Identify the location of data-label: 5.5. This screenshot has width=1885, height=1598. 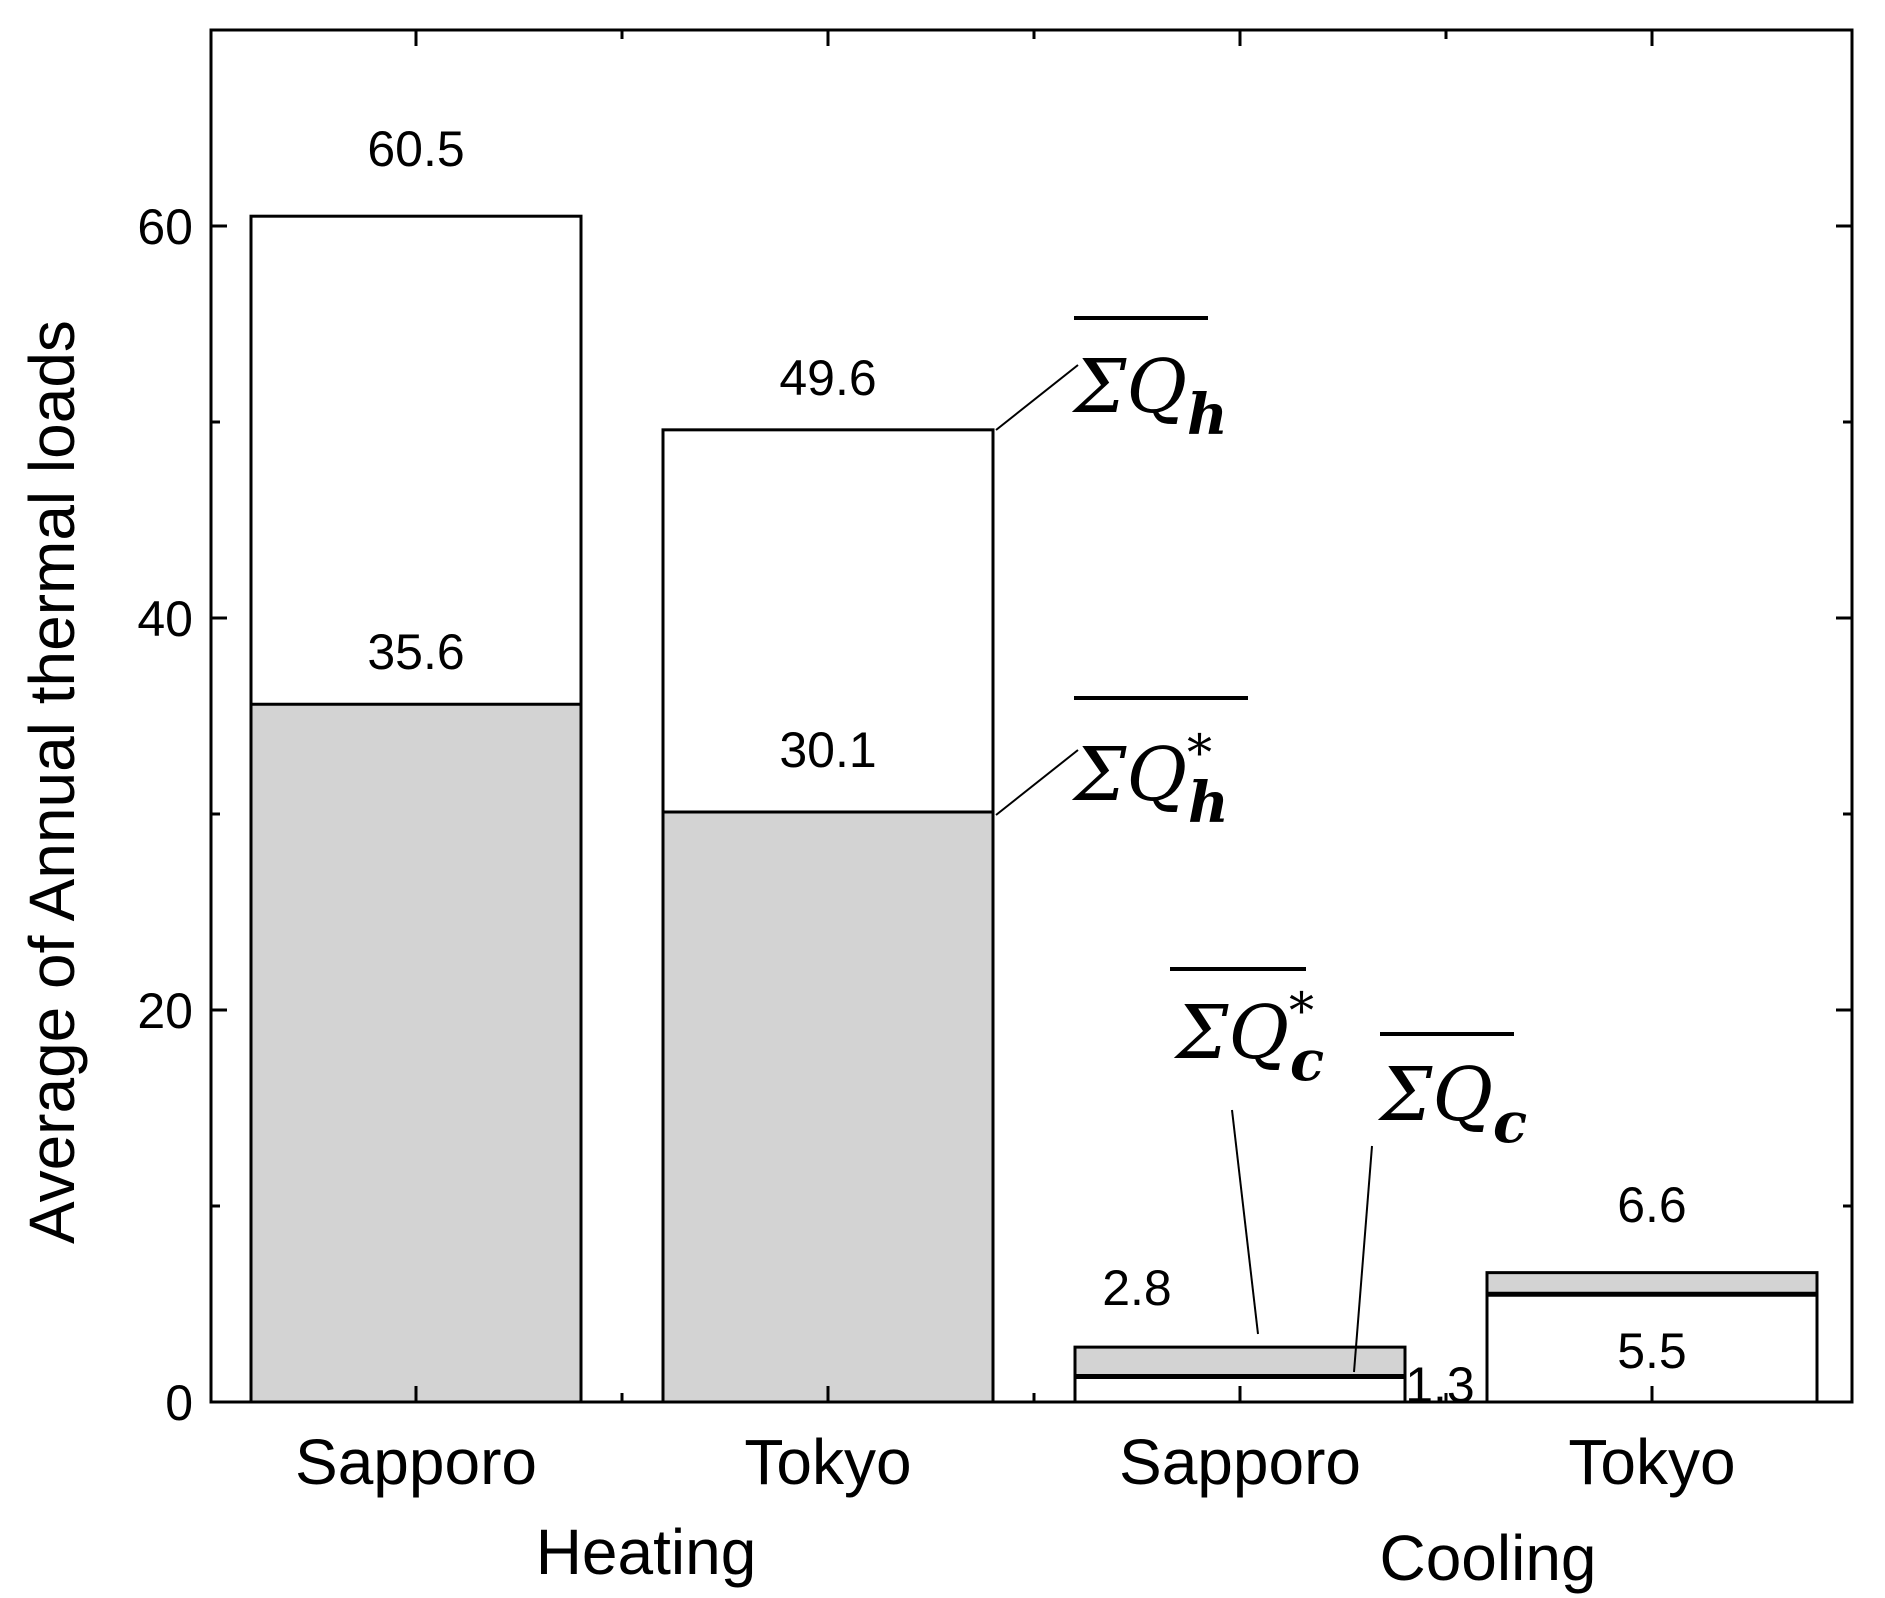
(1652, 1351).